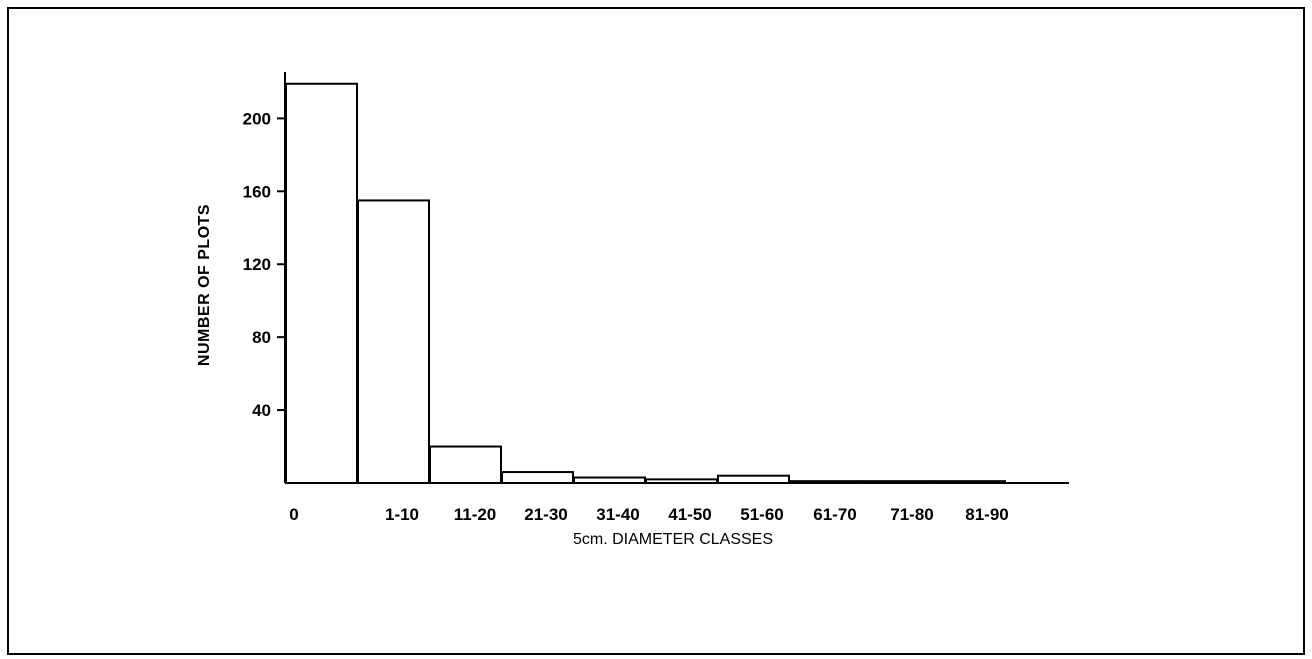  Describe the element at coordinates (261, 337) in the screenshot. I see `y-tick-label: 80` at that location.